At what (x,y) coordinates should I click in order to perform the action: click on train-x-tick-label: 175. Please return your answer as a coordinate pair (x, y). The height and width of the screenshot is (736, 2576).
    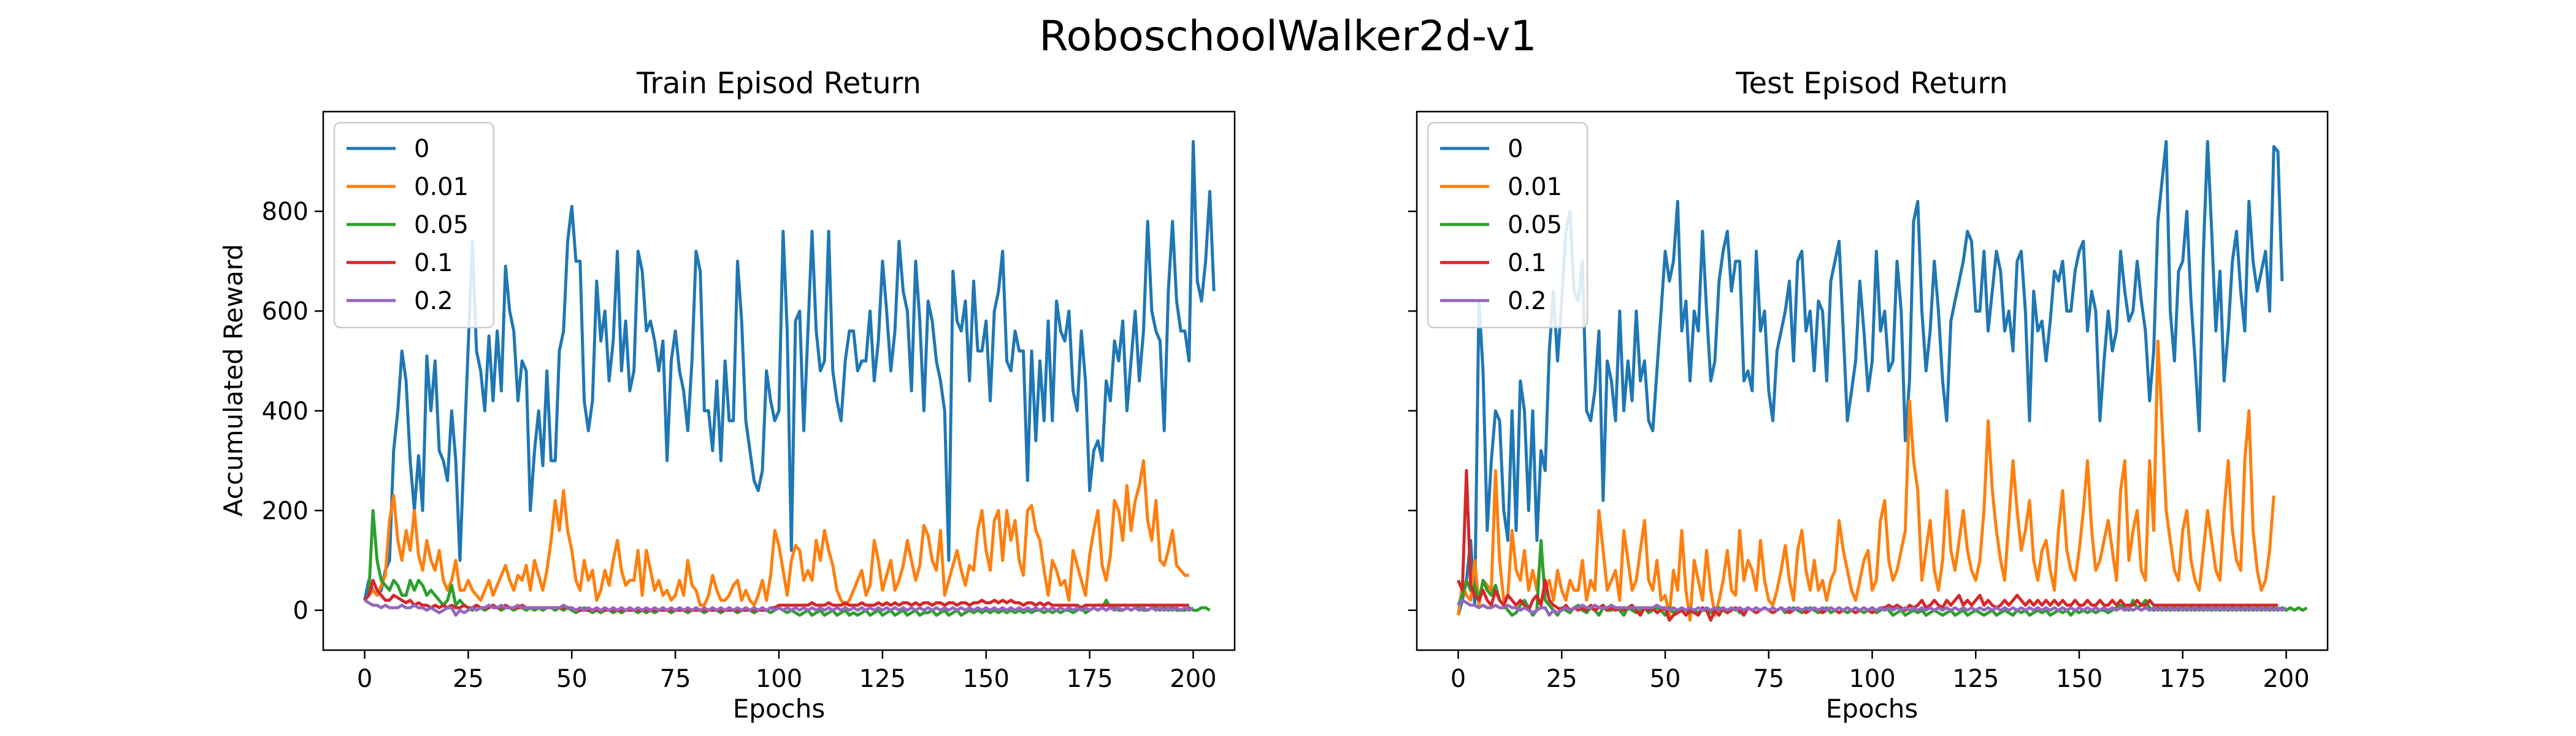
    Looking at the image, I should click on (1089, 679).